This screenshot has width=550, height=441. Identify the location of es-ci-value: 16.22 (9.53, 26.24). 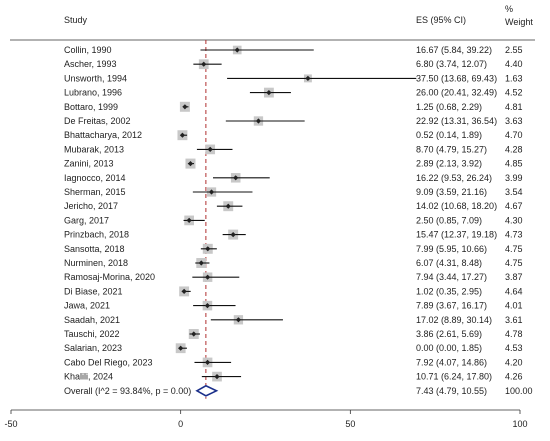
(454, 178).